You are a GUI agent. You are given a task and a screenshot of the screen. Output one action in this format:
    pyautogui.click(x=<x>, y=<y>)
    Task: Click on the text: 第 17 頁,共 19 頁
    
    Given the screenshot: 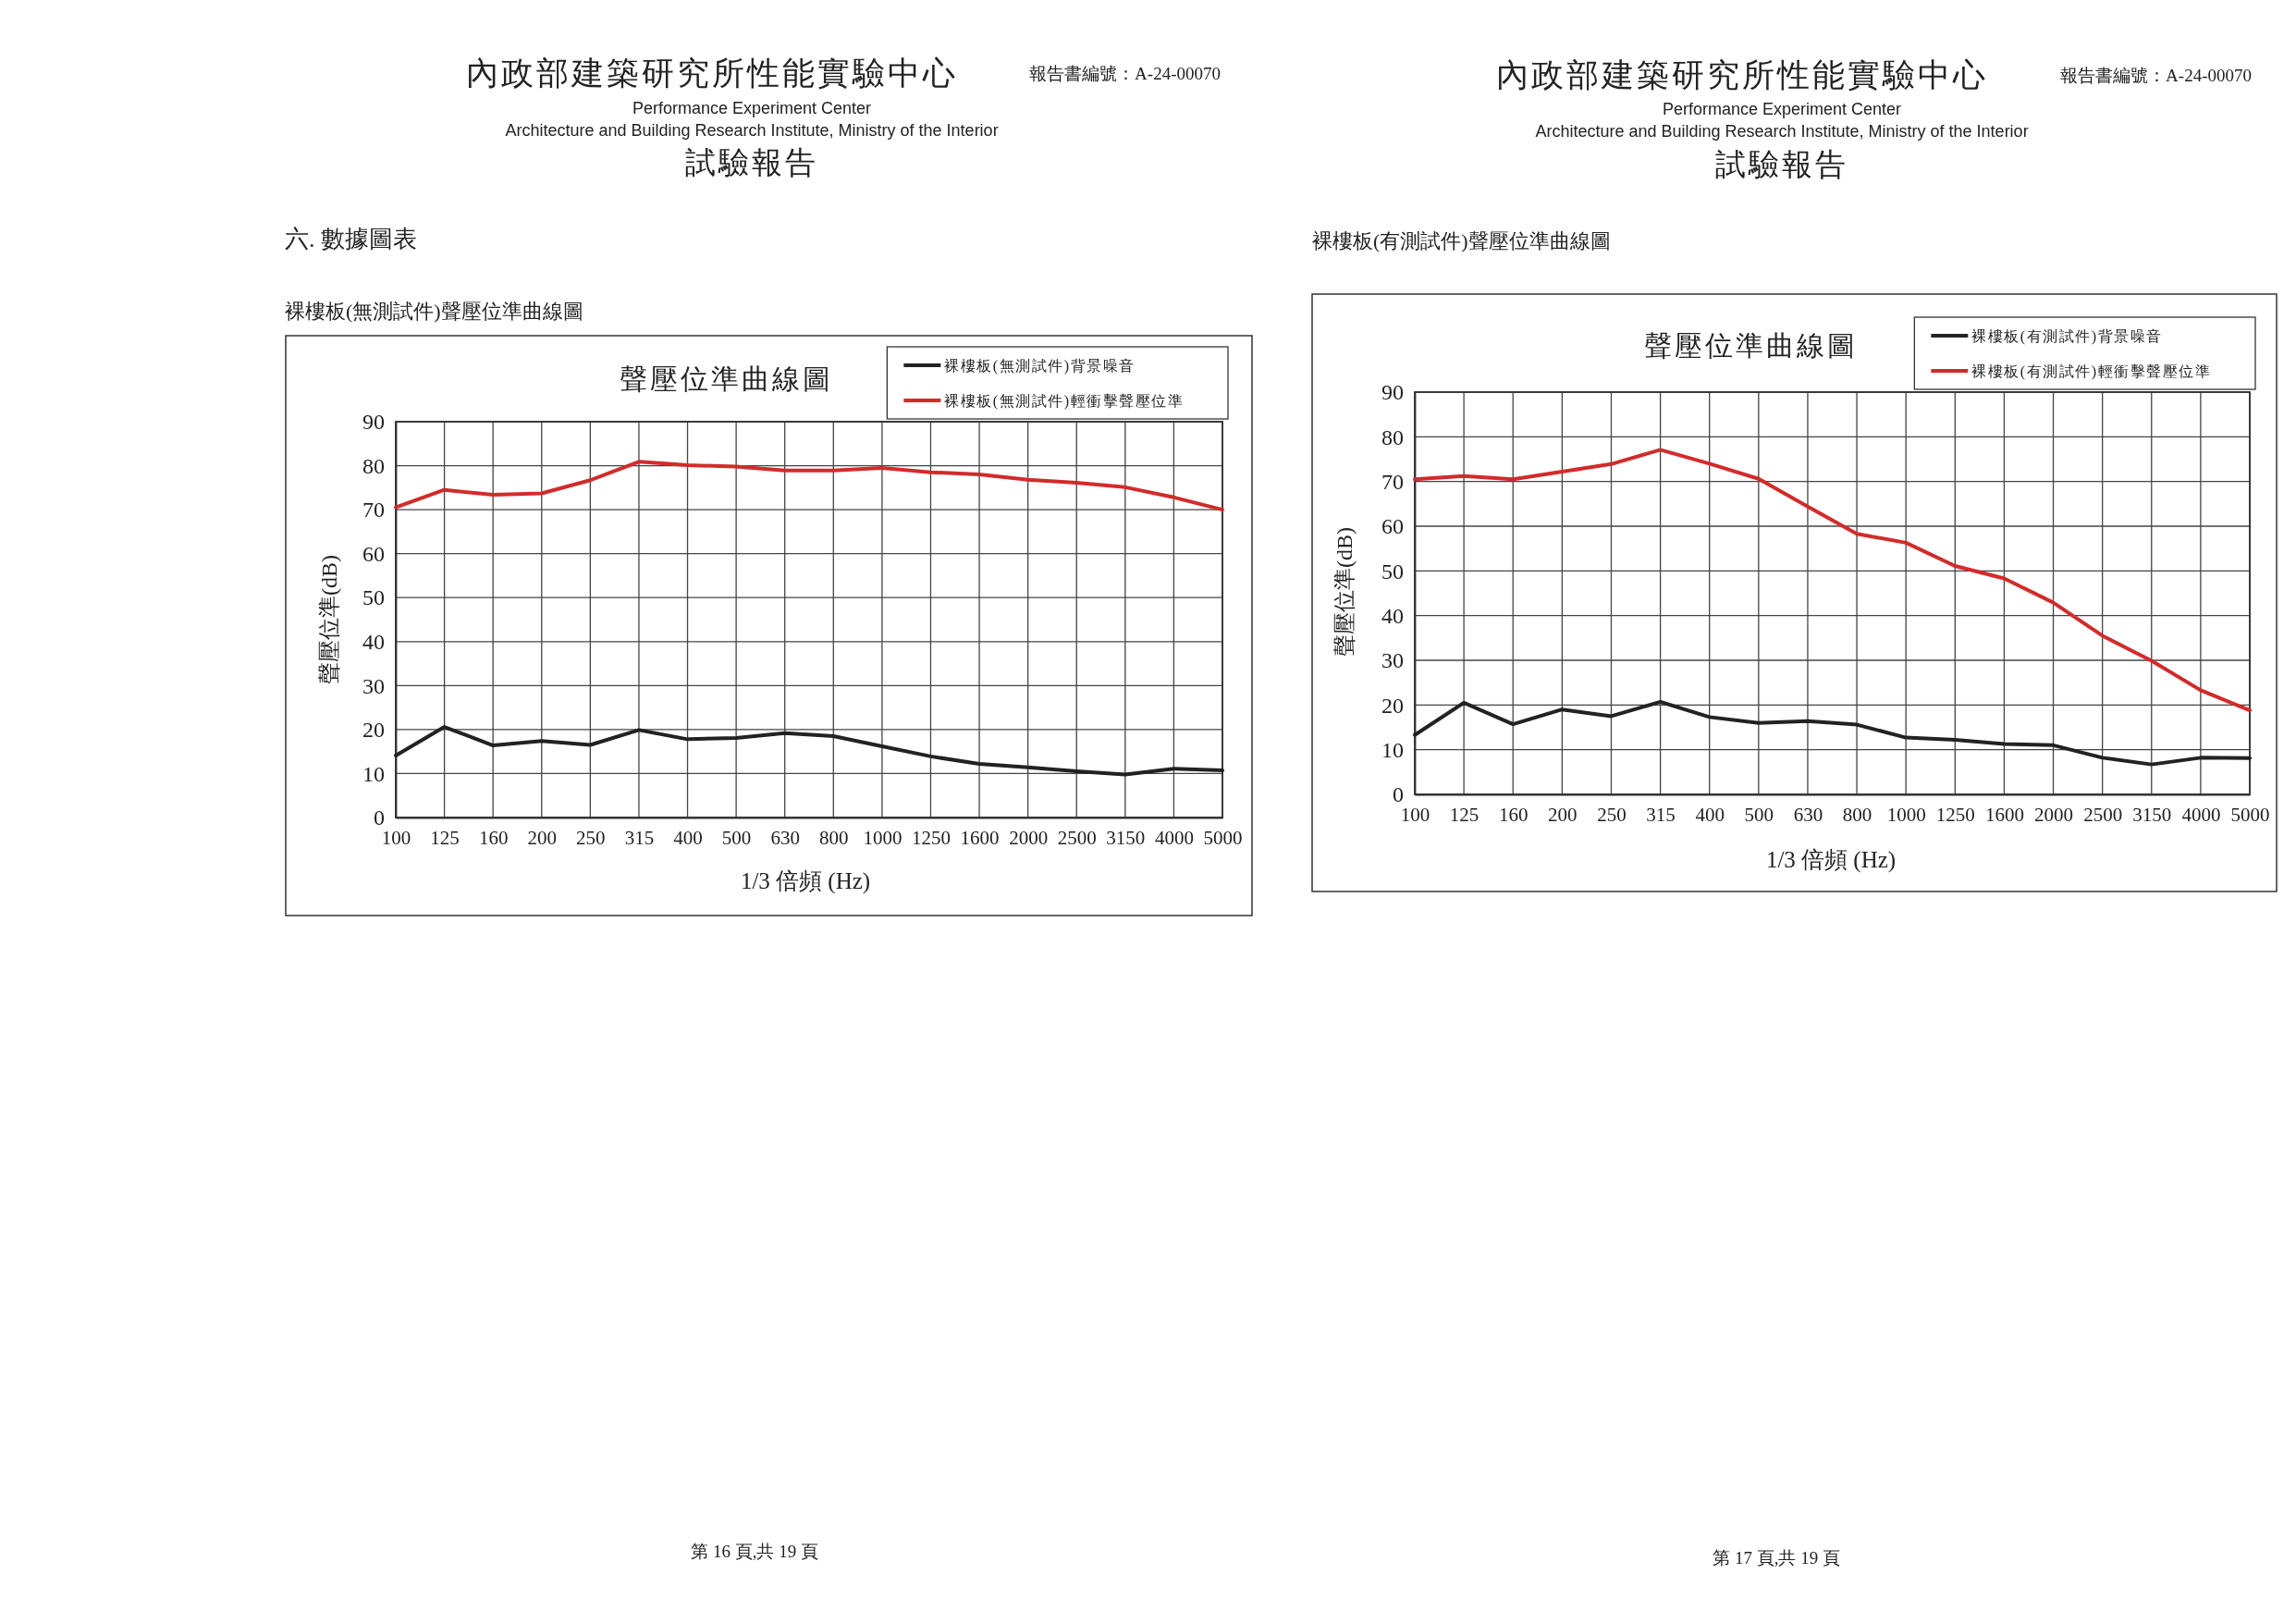 What is the action you would take?
    pyautogui.click(x=1776, y=1557)
    